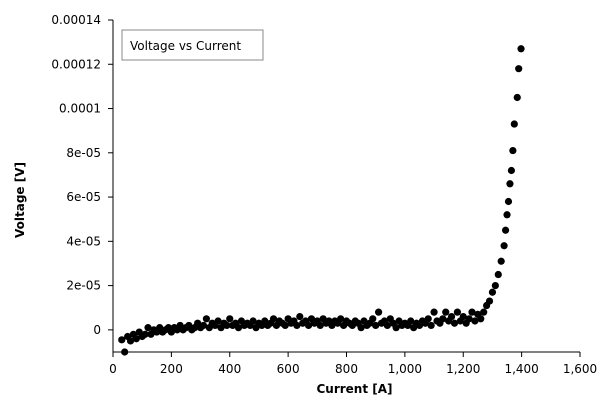  I want to click on legend-box, so click(192, 45).